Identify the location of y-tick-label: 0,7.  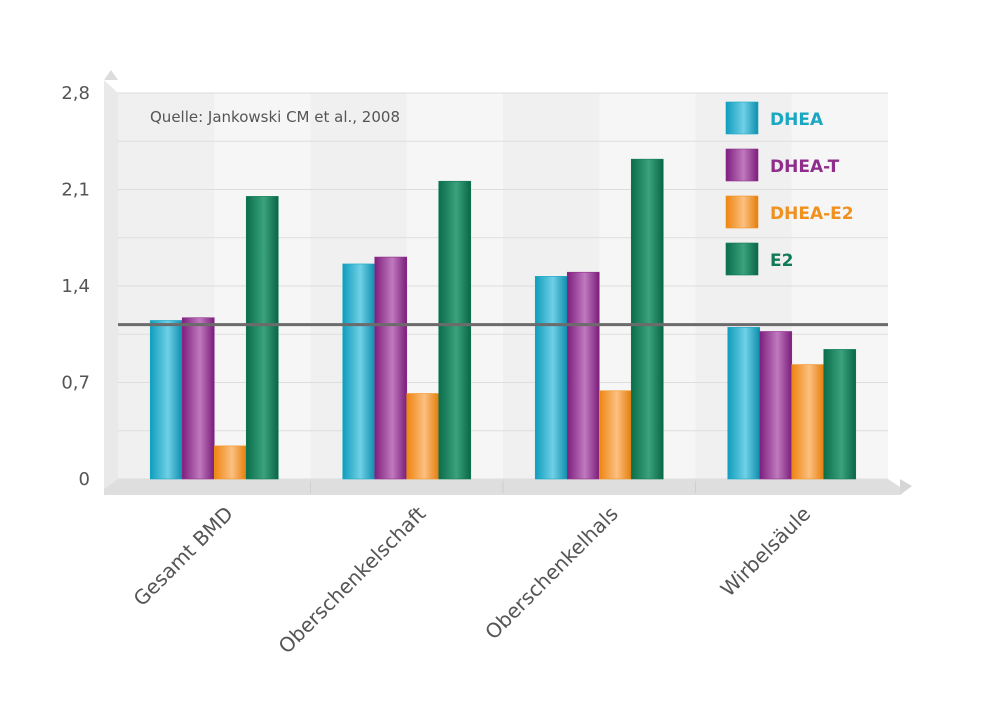
(75, 383).